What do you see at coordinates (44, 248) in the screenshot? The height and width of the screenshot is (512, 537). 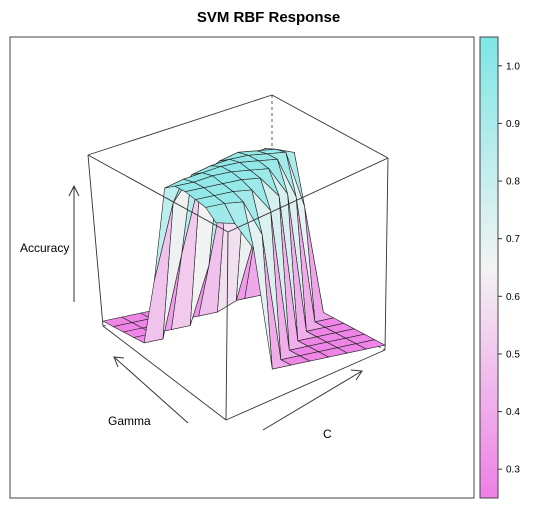 I see `z-axis-label: Accuracy` at bounding box center [44, 248].